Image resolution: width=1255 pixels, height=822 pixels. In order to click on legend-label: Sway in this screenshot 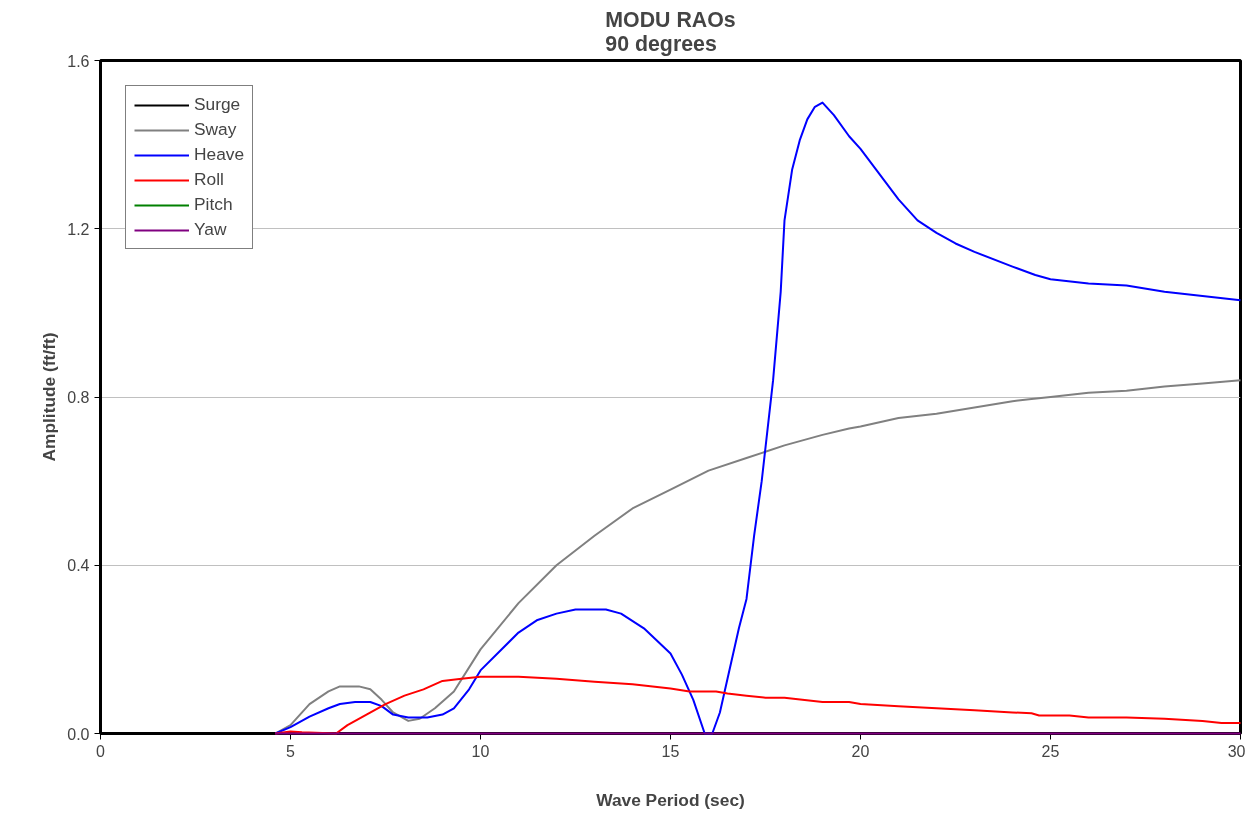, I will do `click(215, 129)`.